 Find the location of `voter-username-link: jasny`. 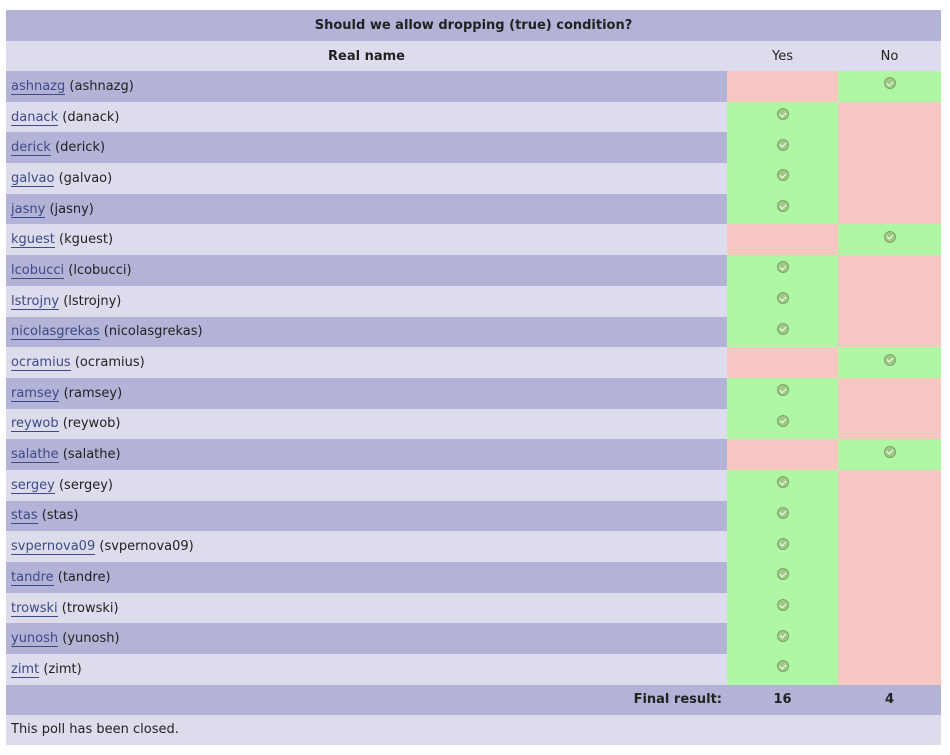

voter-username-link: jasny is located at coordinates (28, 209).